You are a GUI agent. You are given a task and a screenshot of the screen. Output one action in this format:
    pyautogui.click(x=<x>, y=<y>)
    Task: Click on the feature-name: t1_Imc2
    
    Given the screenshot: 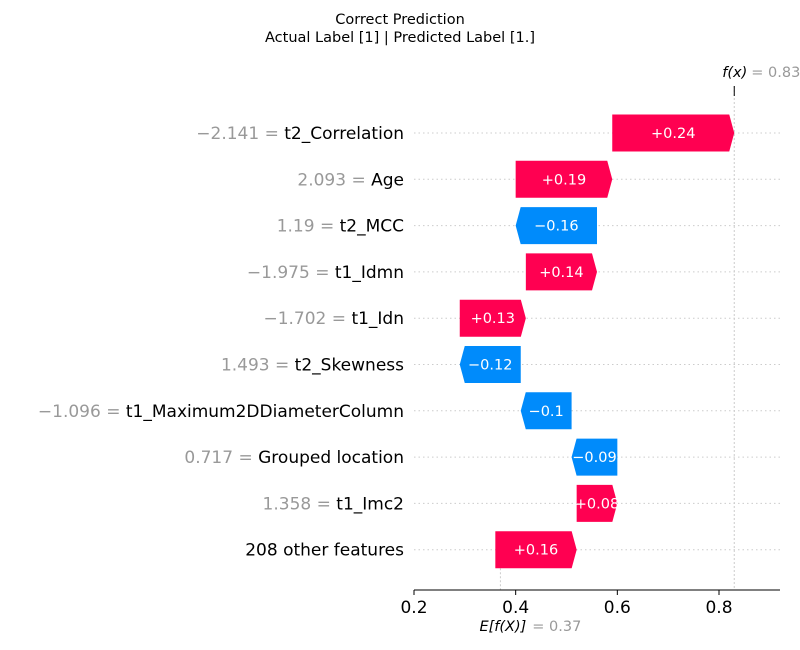 What is the action you would take?
    pyautogui.click(x=370, y=504)
    